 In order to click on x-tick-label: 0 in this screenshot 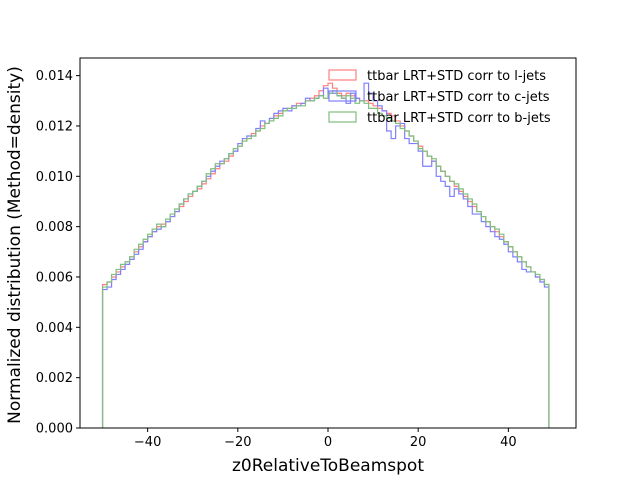, I will do `click(328, 442)`.